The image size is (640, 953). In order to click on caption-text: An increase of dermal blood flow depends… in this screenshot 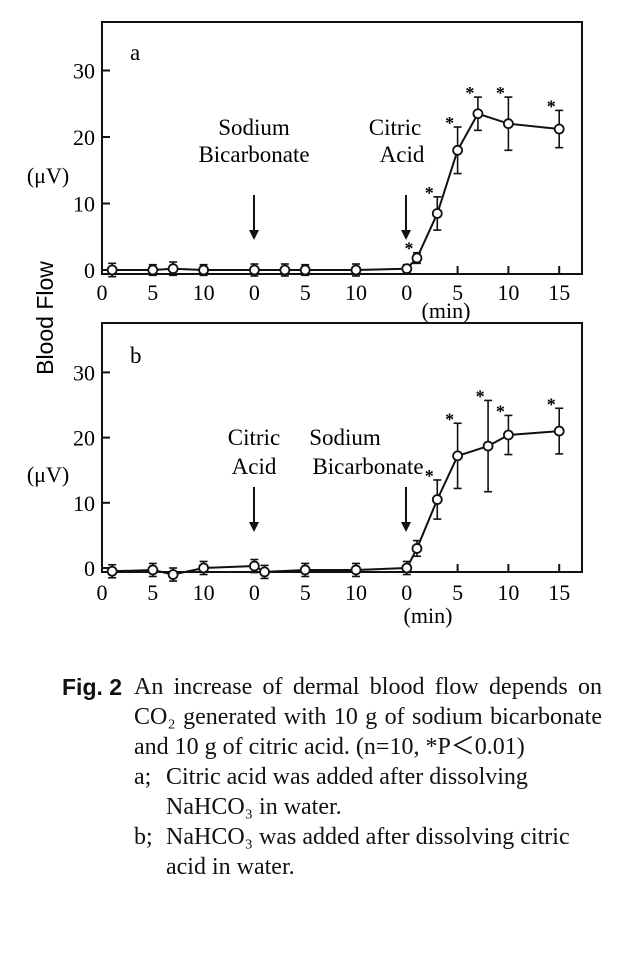, I will do `click(368, 717)`.